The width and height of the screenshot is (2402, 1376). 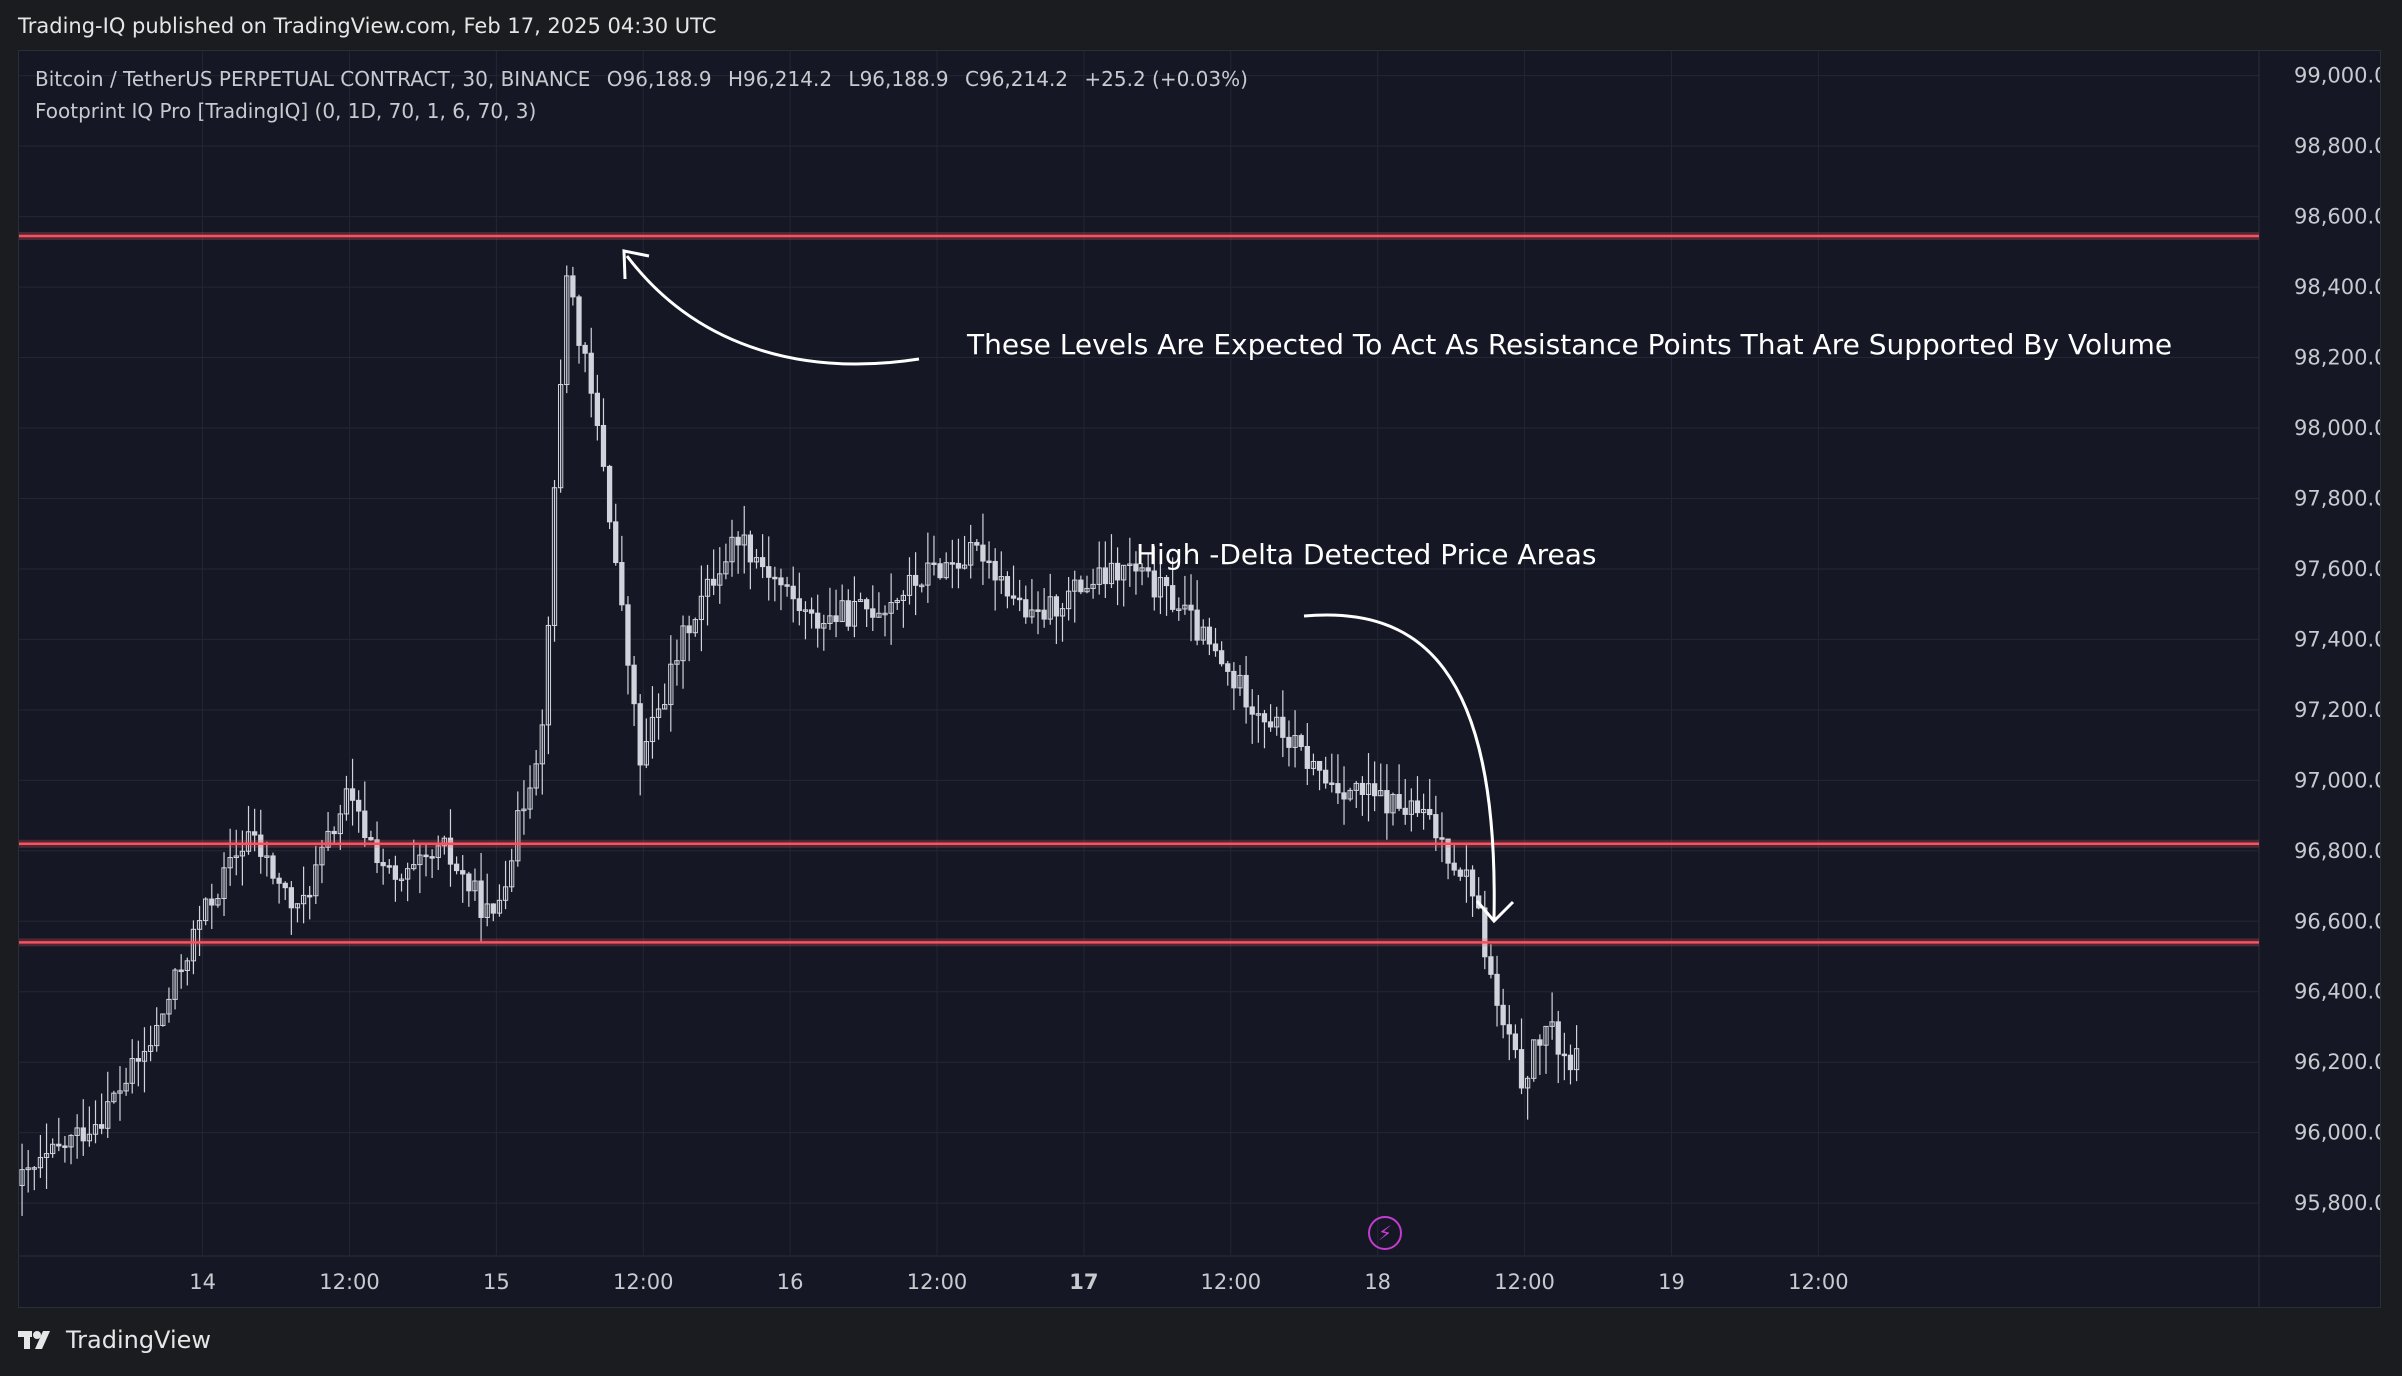 I want to click on arrowhead-levels, so click(x=1495, y=912).